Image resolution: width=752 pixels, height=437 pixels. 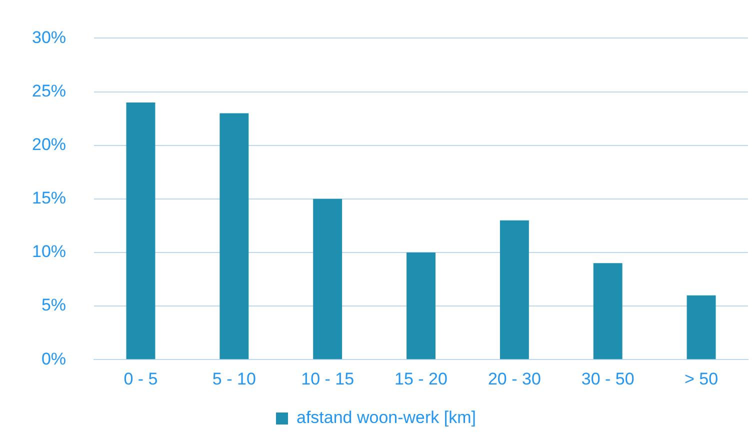 What do you see at coordinates (607, 378) in the screenshot?
I see `x-tick-label: 30 - 50` at bounding box center [607, 378].